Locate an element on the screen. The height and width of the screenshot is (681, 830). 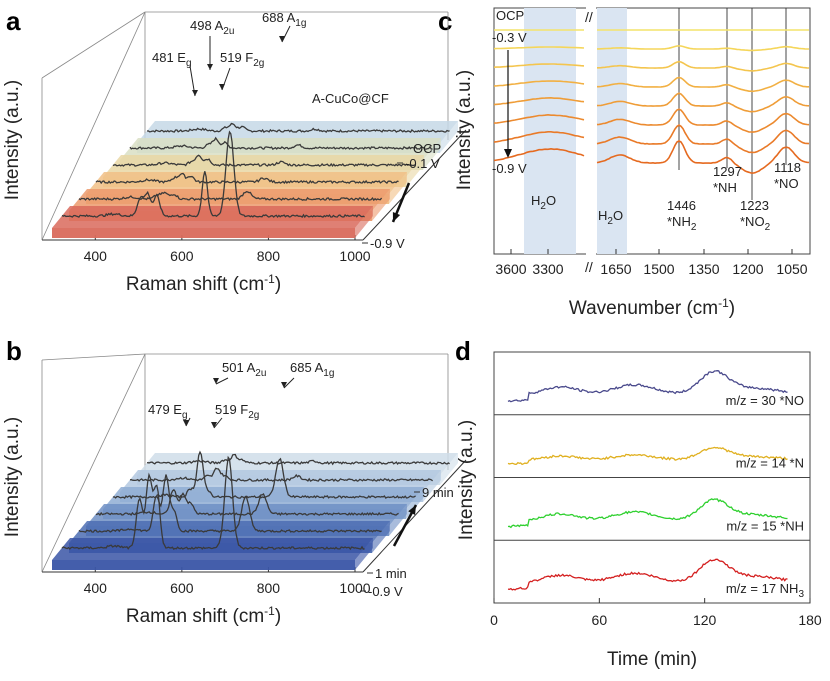
x-tick-label: 3300 is located at coordinates (547, 269).